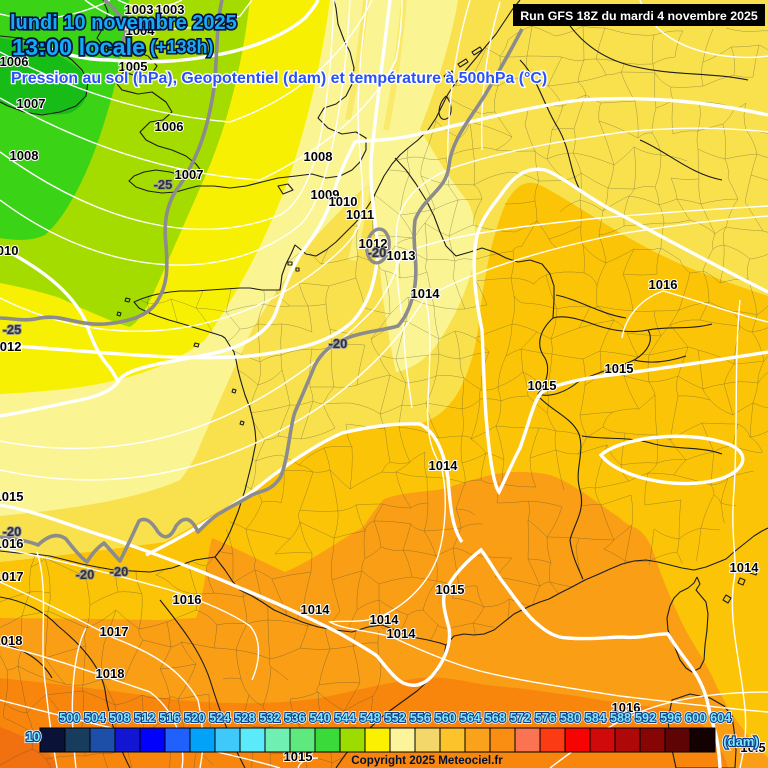 This screenshot has width=768, height=768. I want to click on svg-text: 1004, so click(141, 30).